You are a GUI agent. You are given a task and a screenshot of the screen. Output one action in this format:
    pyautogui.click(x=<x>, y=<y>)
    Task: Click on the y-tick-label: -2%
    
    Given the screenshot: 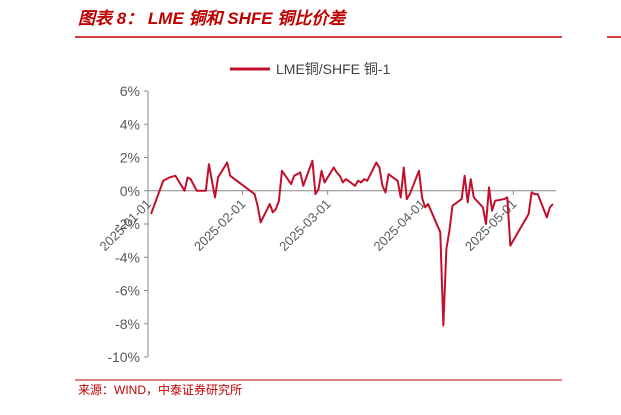 What is the action you would take?
    pyautogui.click(x=127, y=224)
    